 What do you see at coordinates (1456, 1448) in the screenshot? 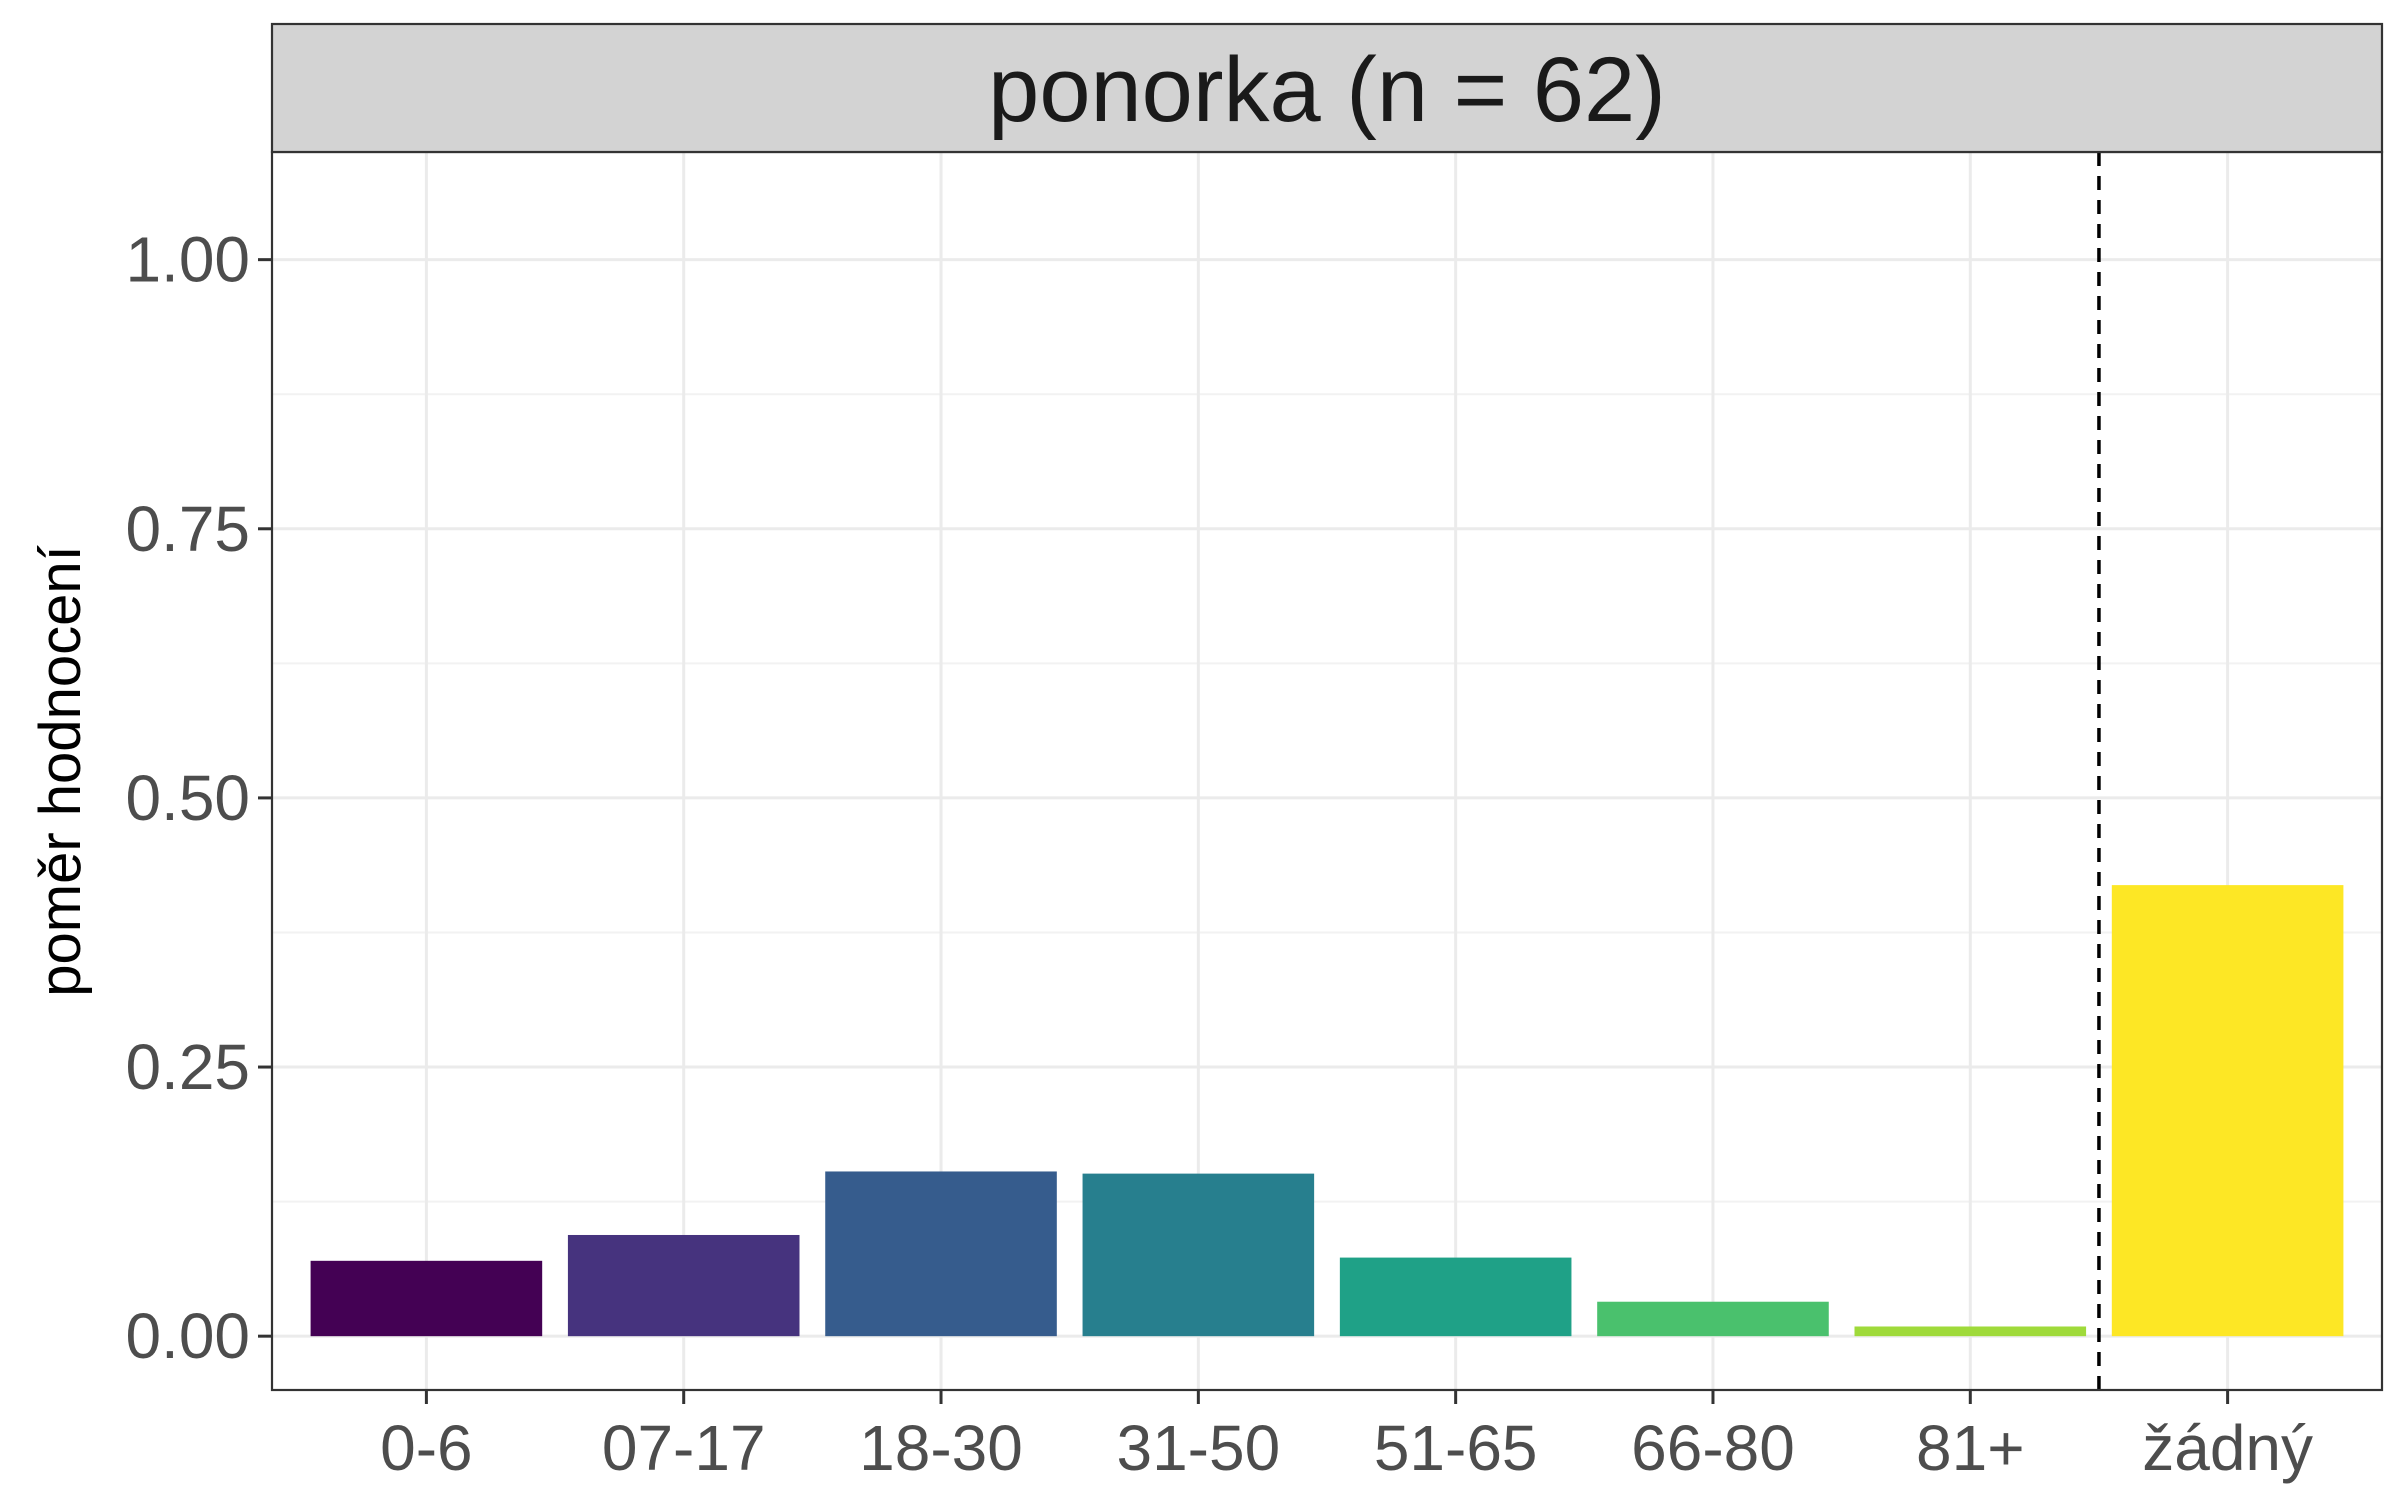
I see `x-tick-label: 51-65` at bounding box center [1456, 1448].